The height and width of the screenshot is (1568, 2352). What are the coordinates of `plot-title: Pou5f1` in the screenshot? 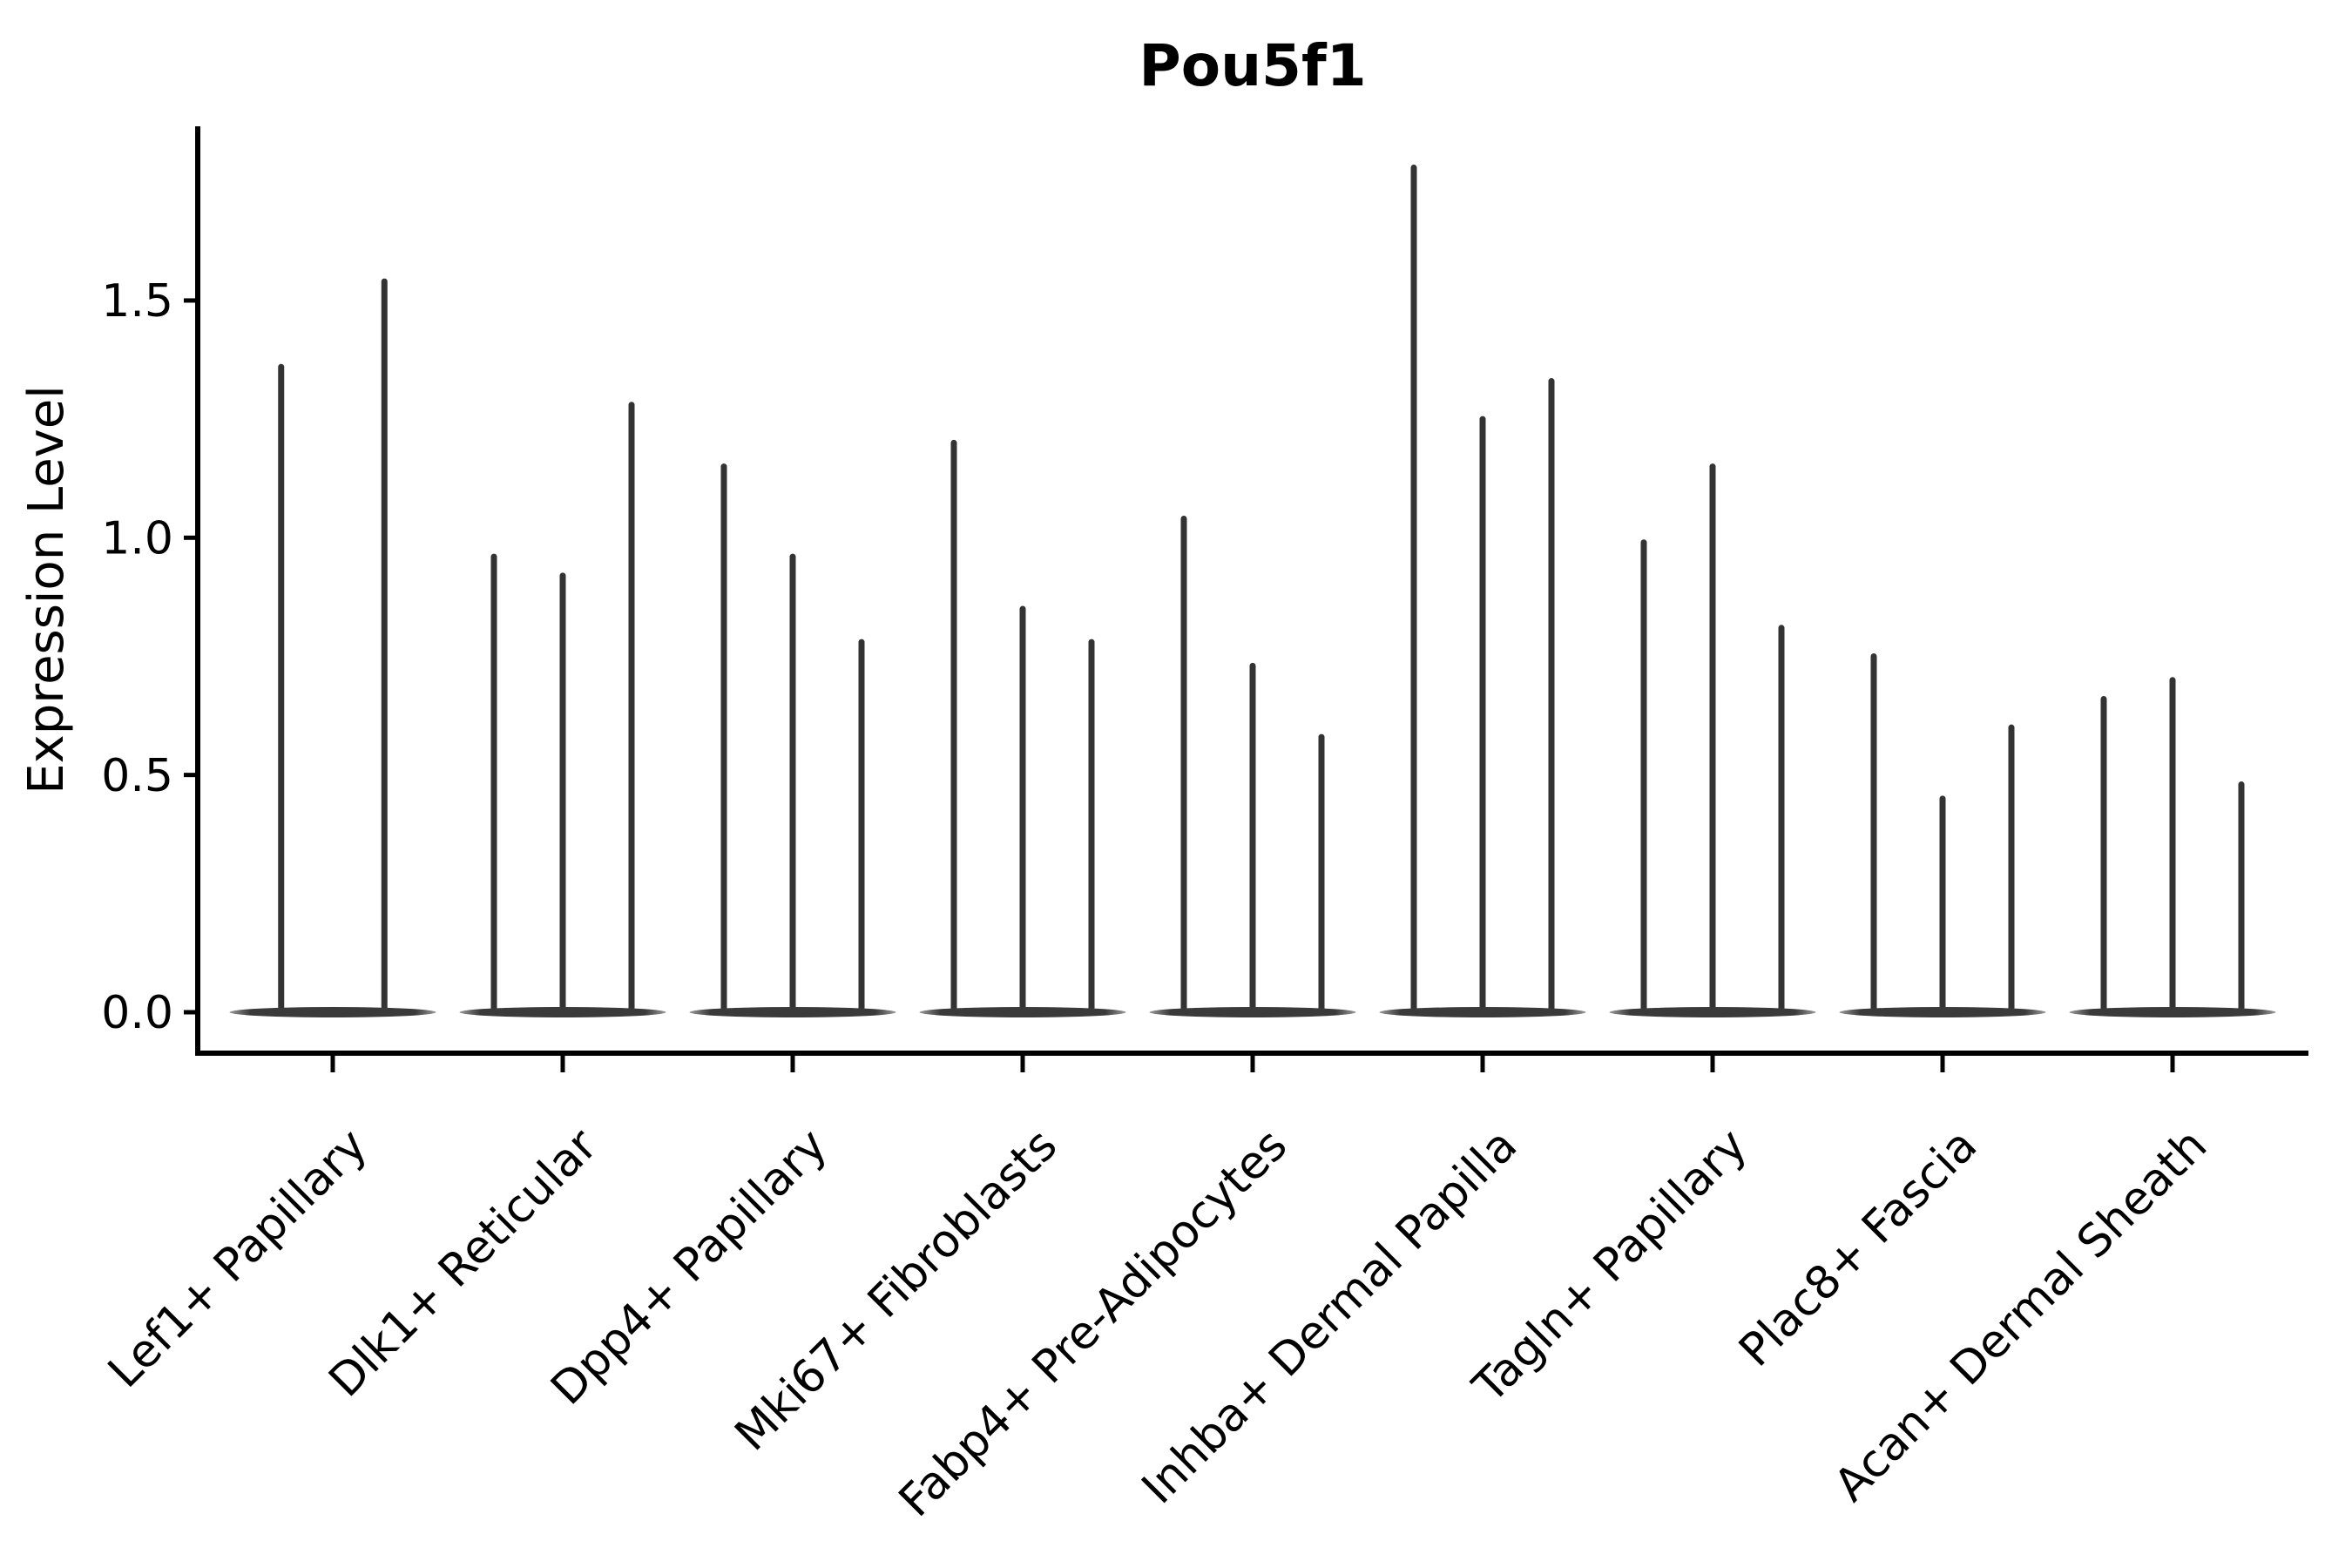 It's located at (1252, 66).